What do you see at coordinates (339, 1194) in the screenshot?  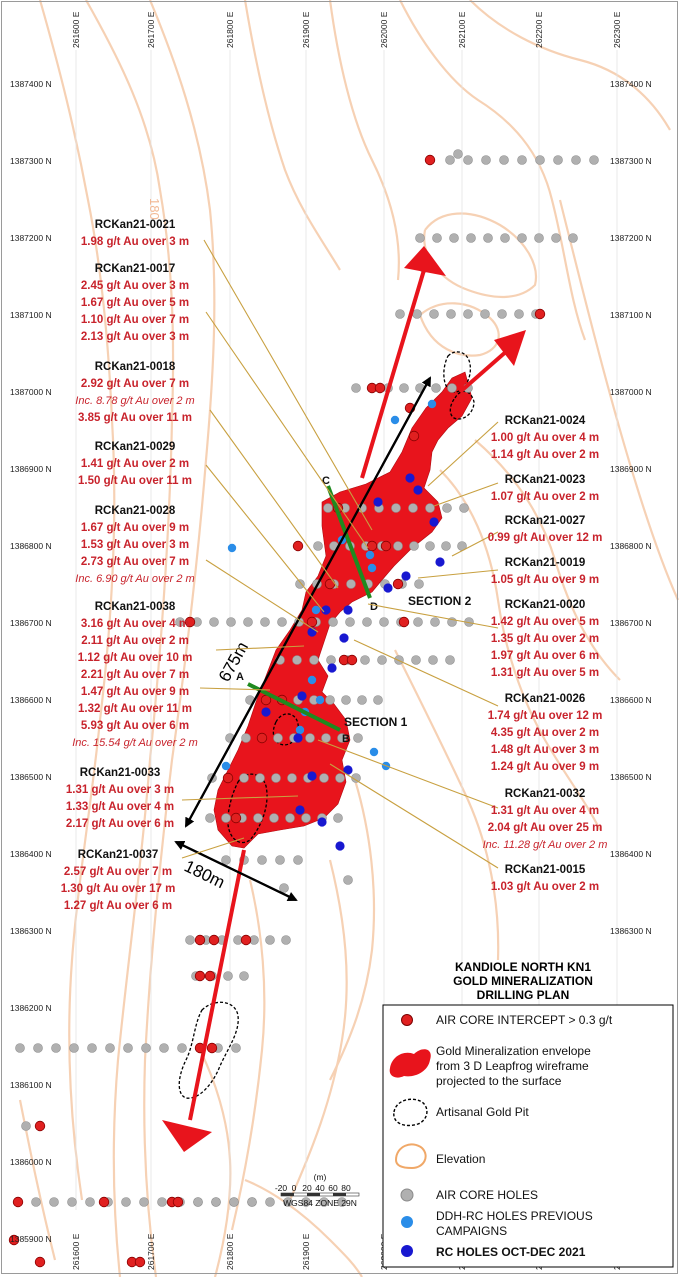 I see `scale-segment` at bounding box center [339, 1194].